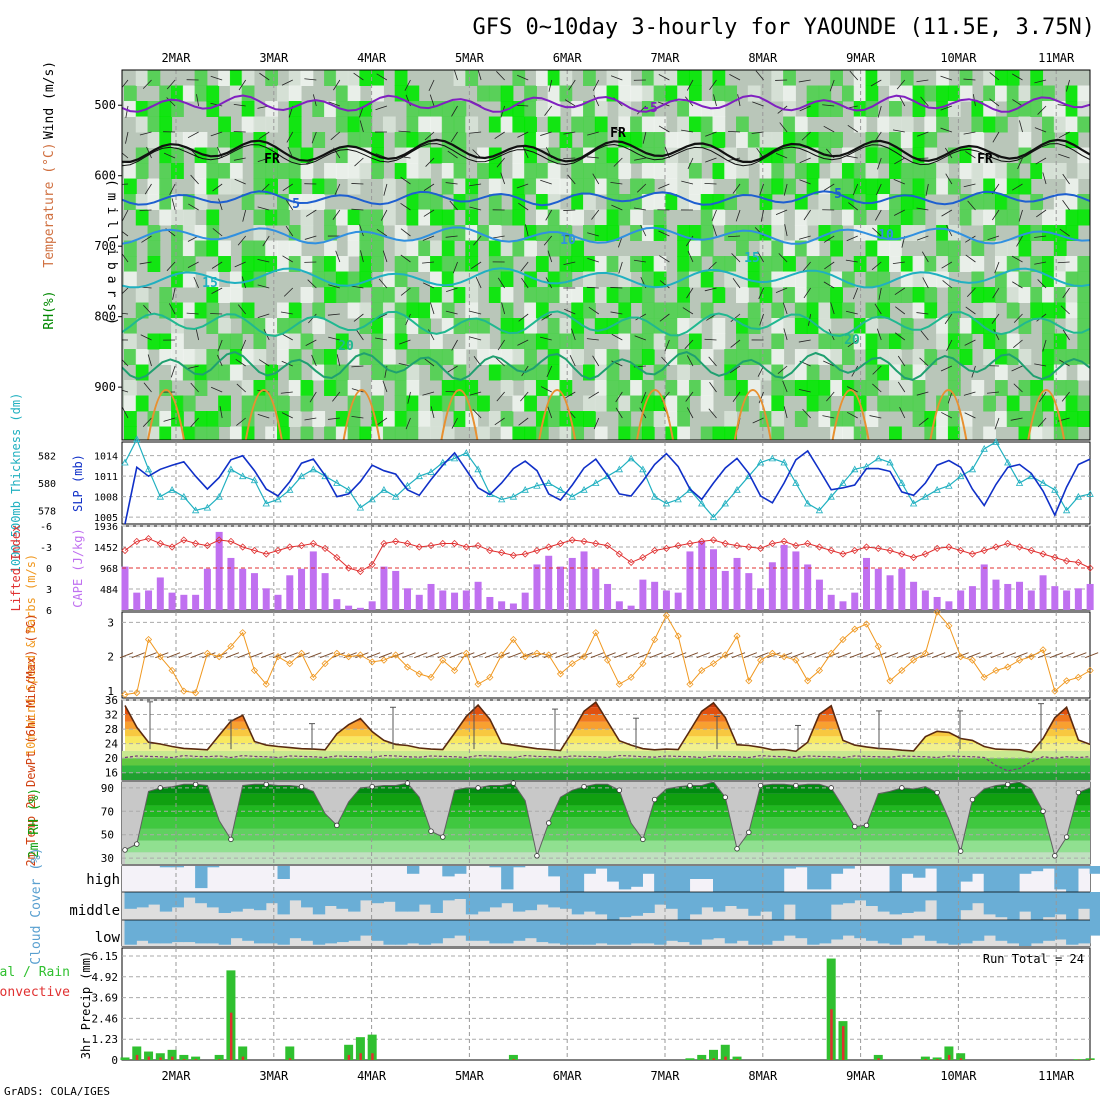 The height and width of the screenshot is (1100, 1100). Describe the element at coordinates (606, 324) in the screenshot. I see `isotherm` at that location.